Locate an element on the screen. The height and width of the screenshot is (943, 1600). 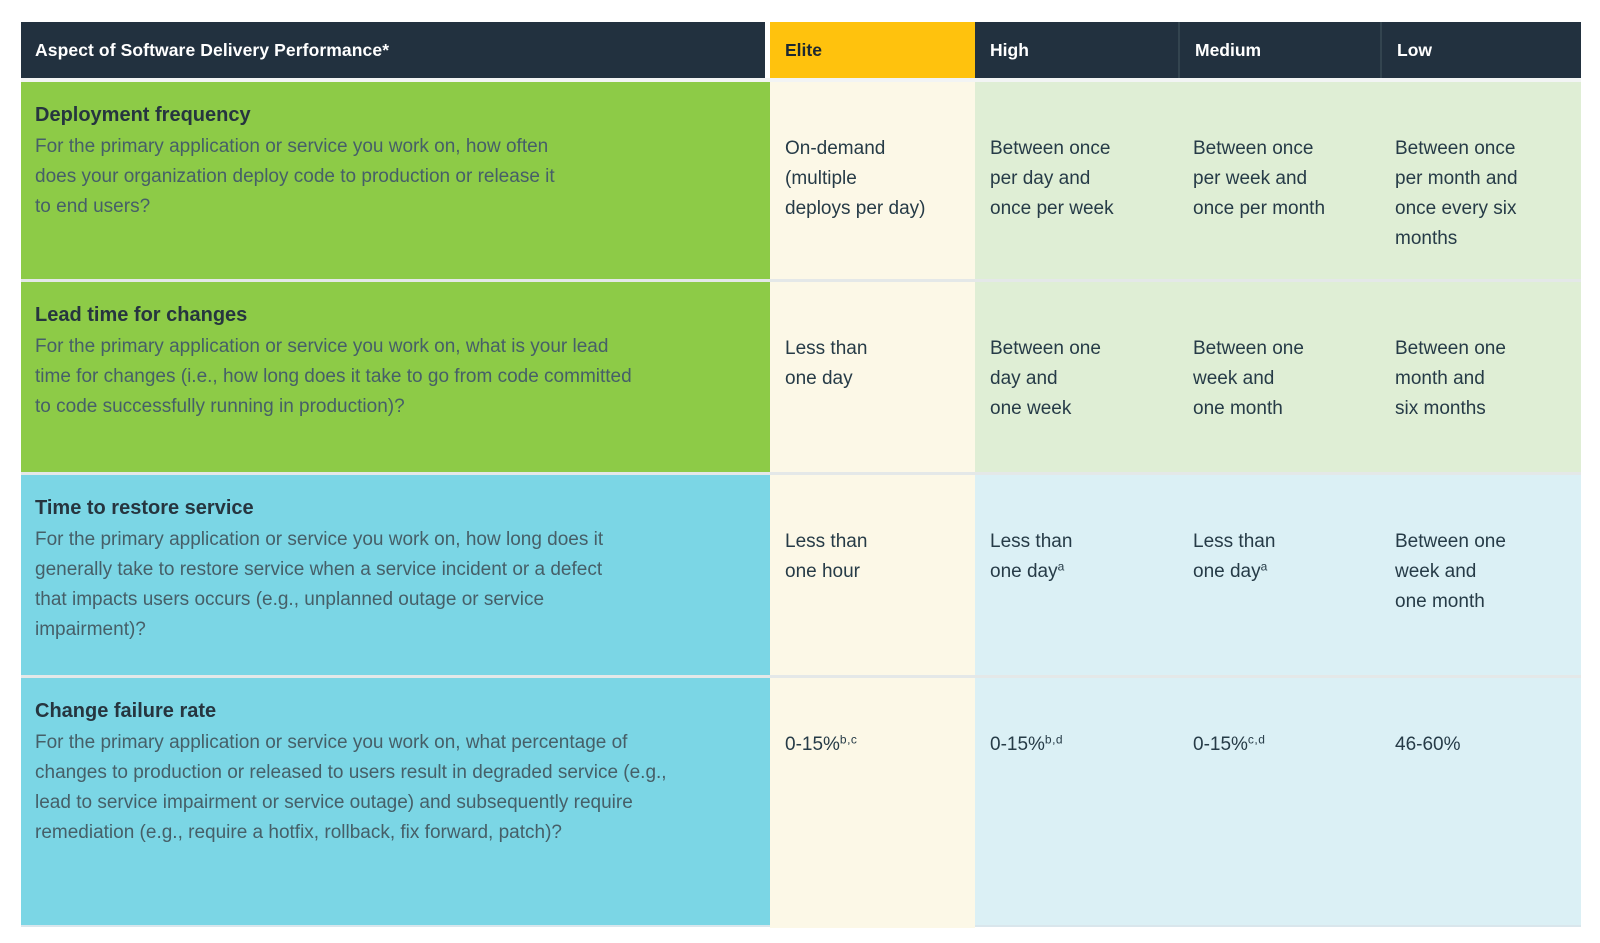
footnote-marker: b,c is located at coordinates (848, 739).